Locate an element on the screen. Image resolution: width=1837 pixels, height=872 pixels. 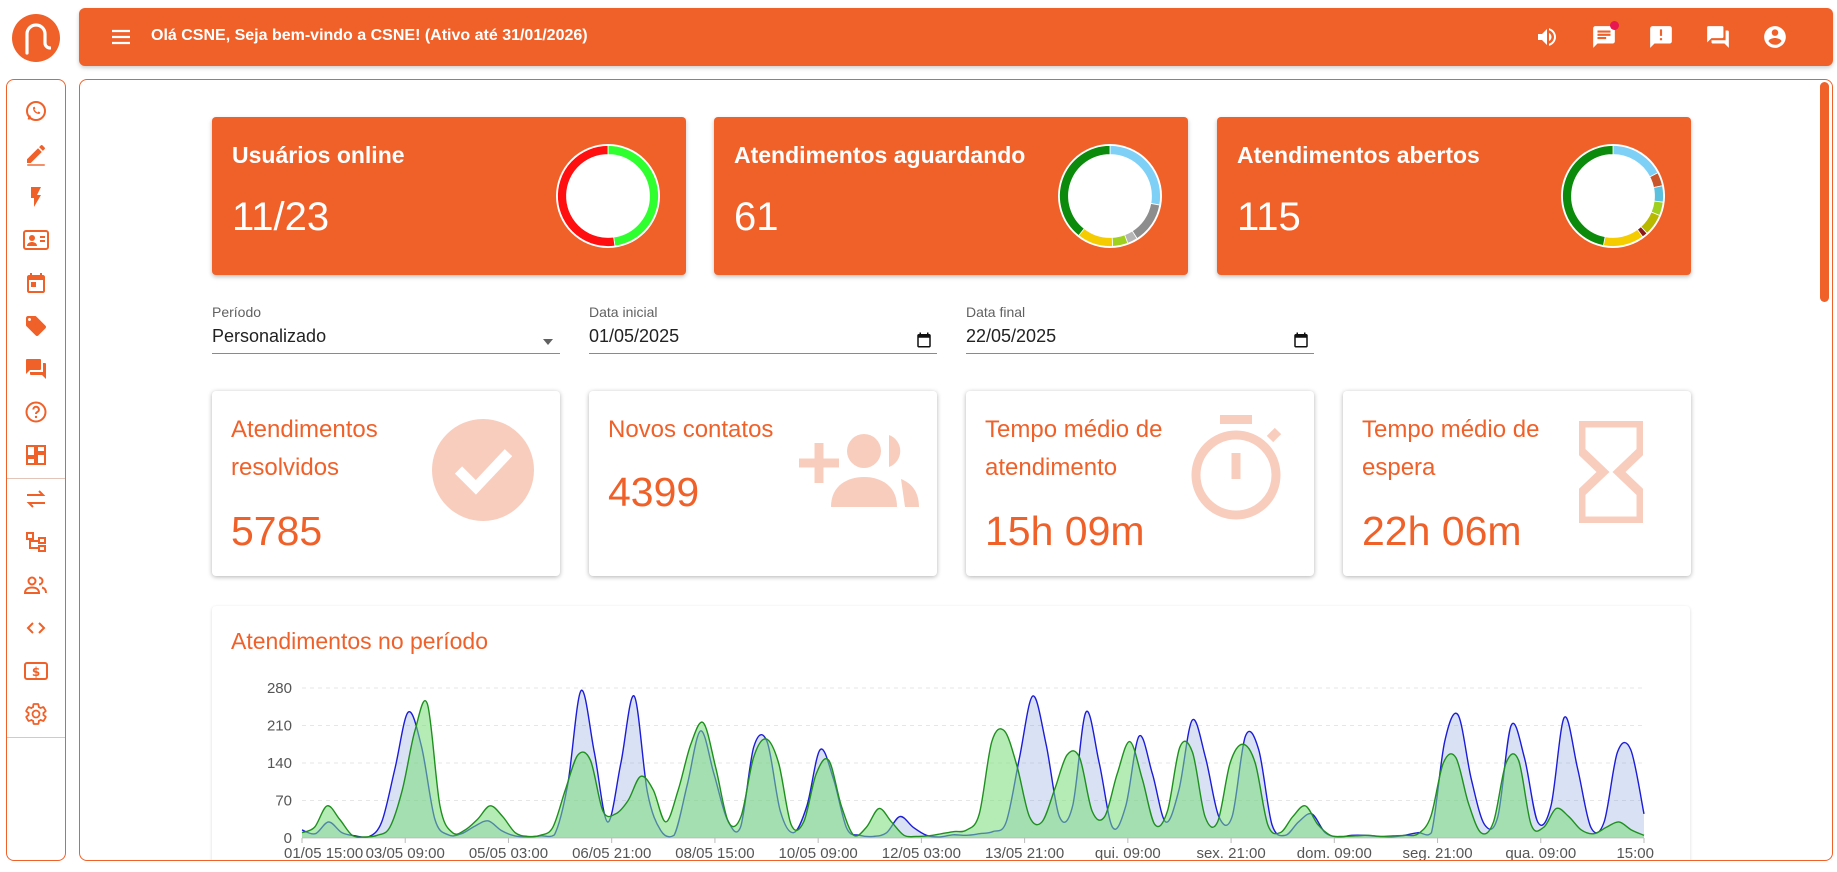
y-tick-label: 140 is located at coordinates (279, 763).